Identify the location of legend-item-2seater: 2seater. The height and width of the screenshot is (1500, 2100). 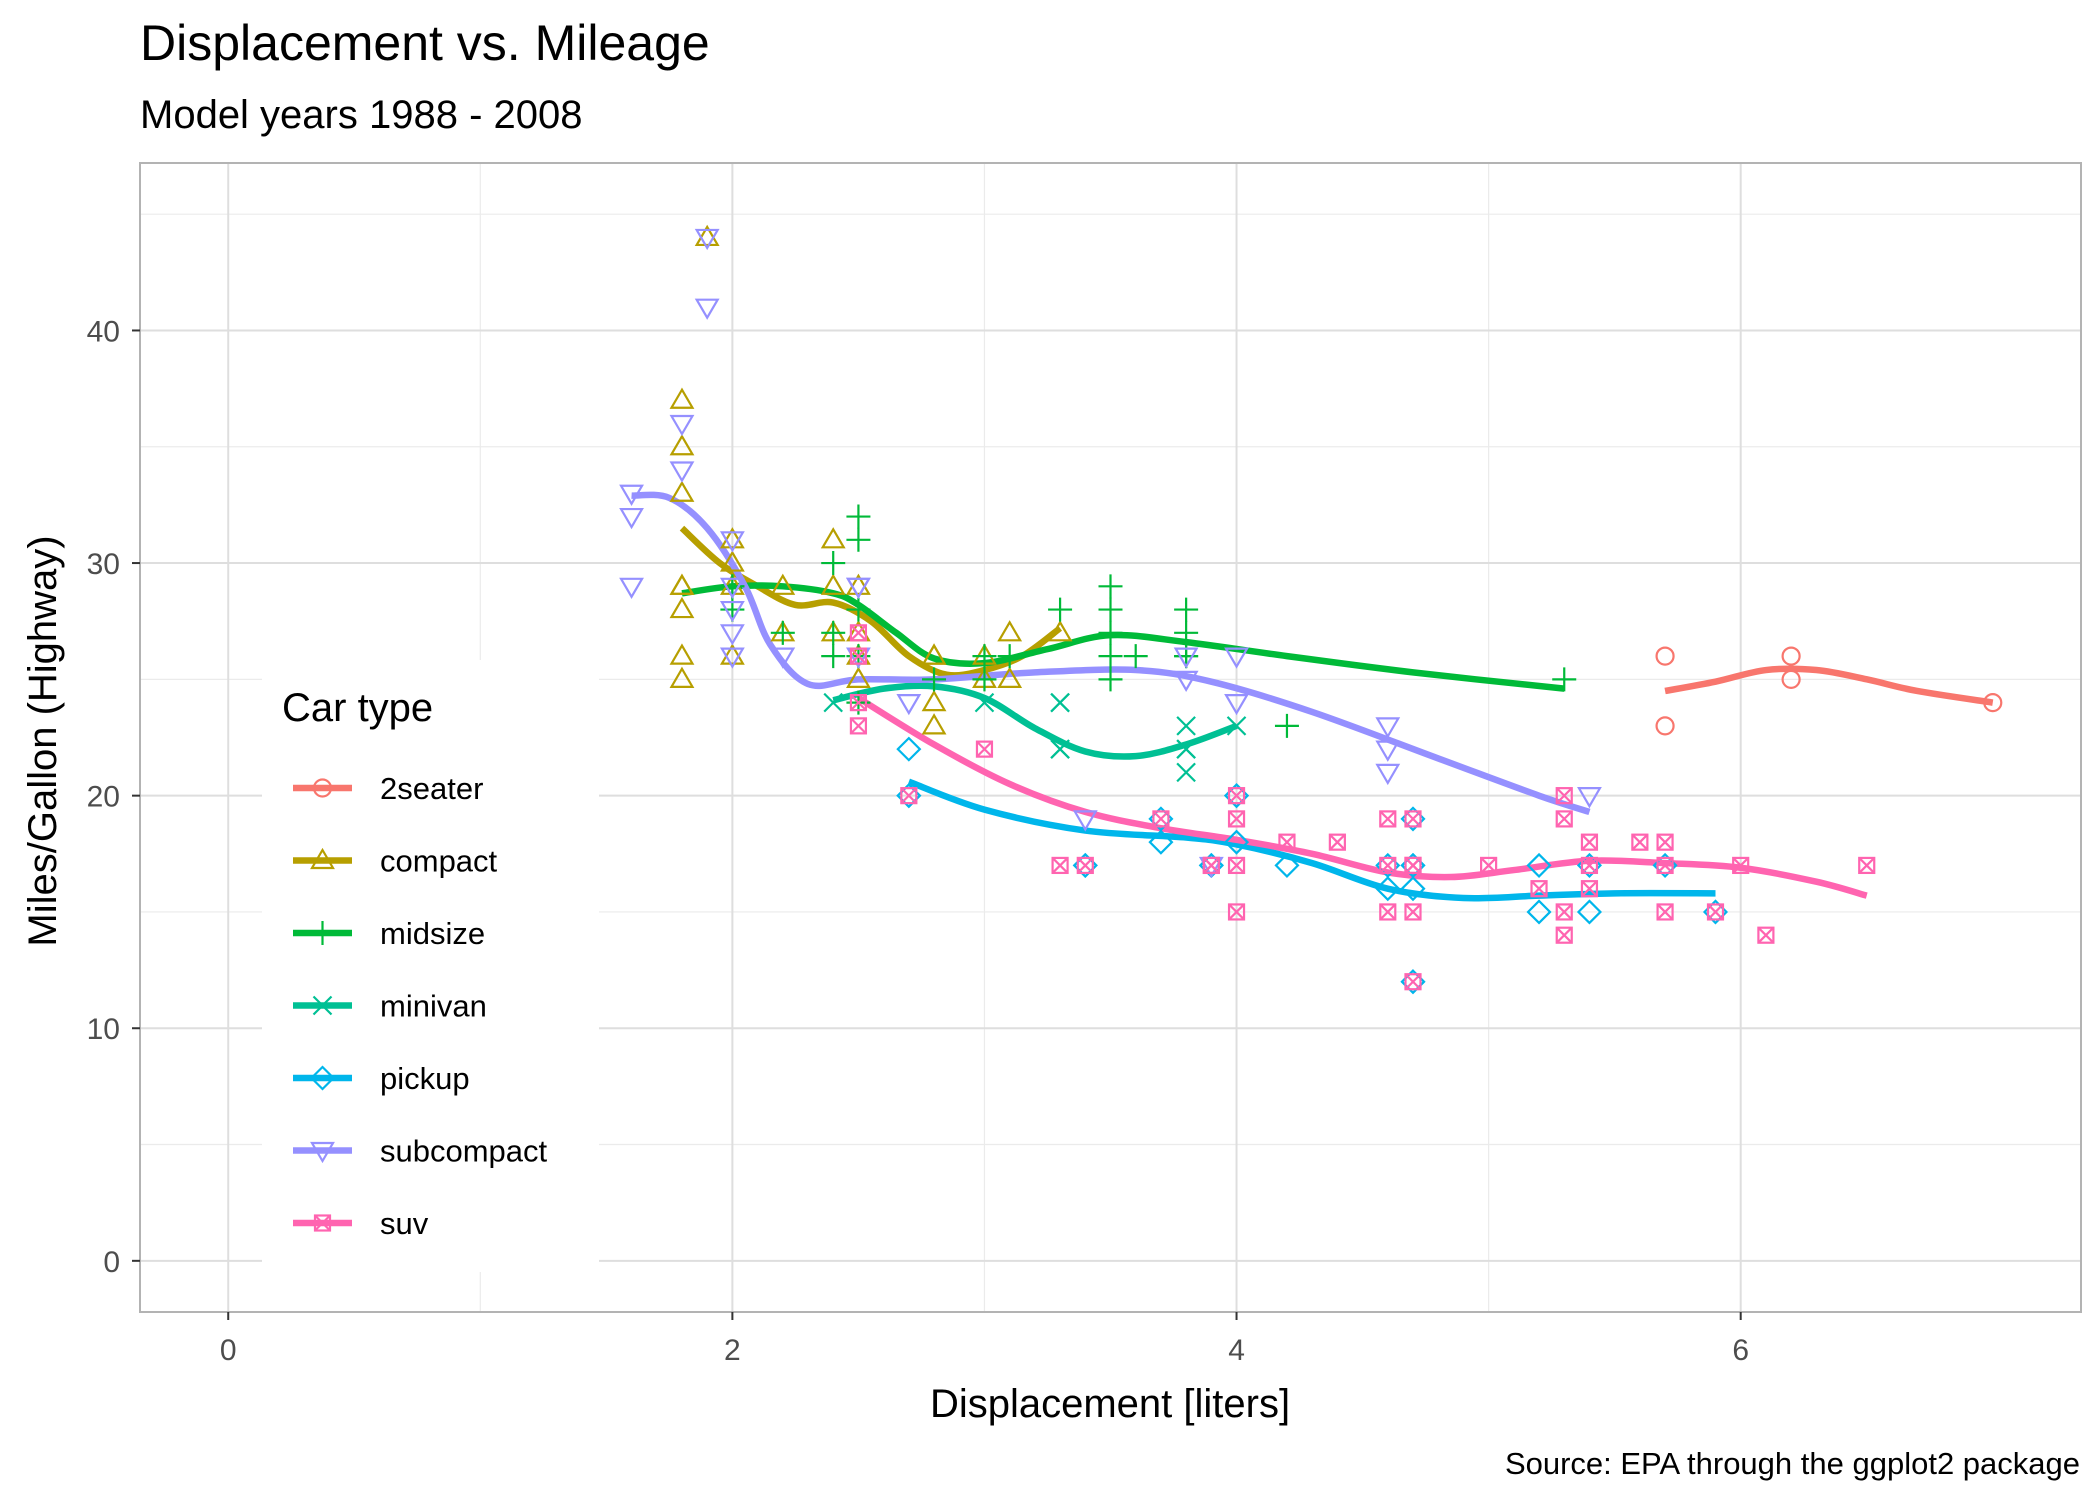
(388, 788).